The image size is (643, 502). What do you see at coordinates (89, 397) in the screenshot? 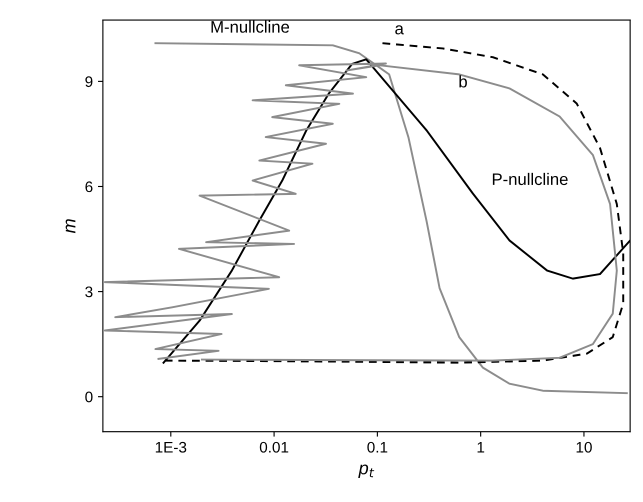
I see `y-tick-label: 0` at bounding box center [89, 397].